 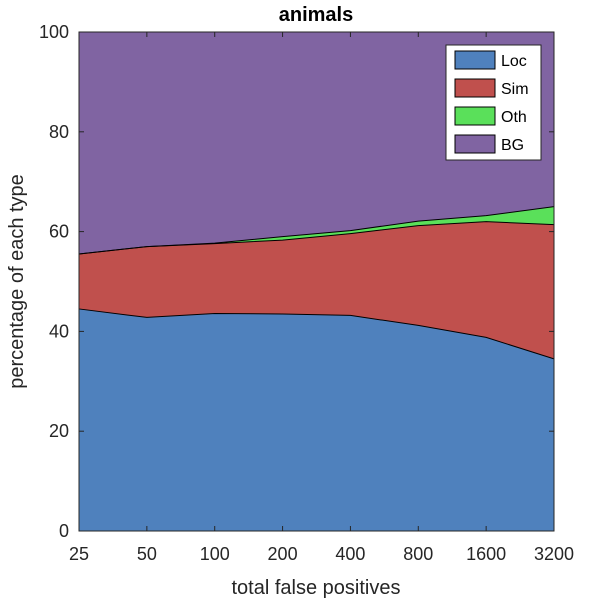 What do you see at coordinates (350, 554) in the screenshot?
I see `x-tick-label: 400` at bounding box center [350, 554].